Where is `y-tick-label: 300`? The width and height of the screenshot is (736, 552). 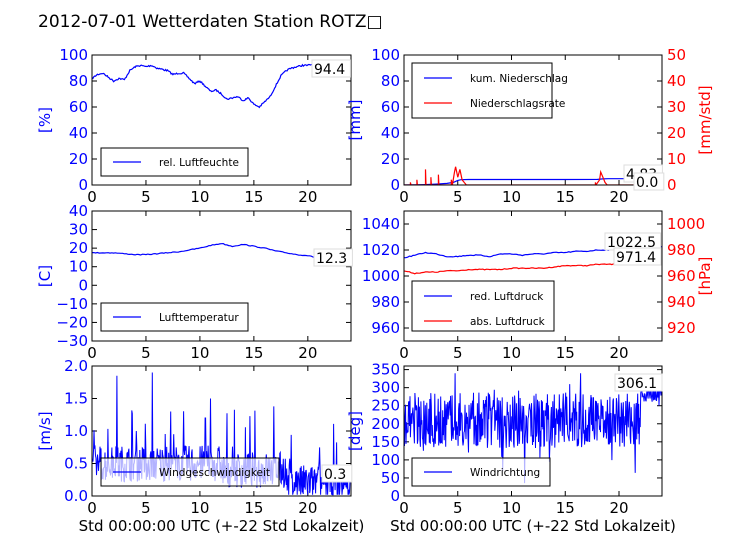 y-tick-label: 300 is located at coordinates (385, 388).